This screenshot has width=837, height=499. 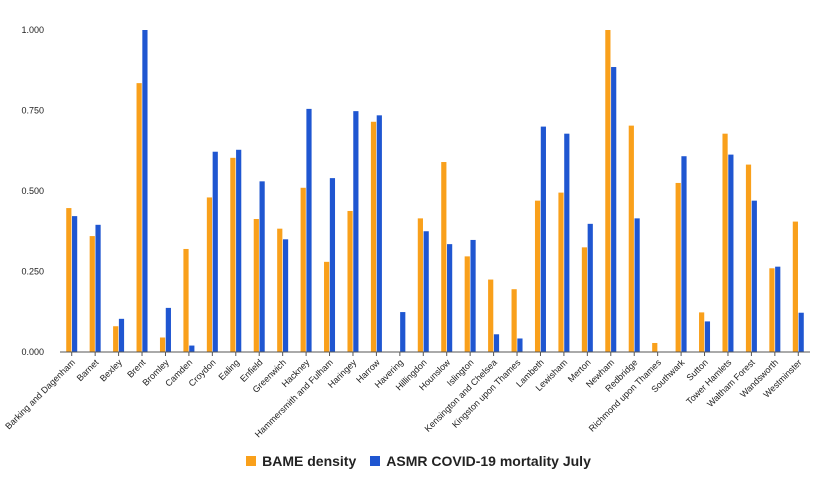 I want to click on legend-swatch-bame, so click(x=251, y=461).